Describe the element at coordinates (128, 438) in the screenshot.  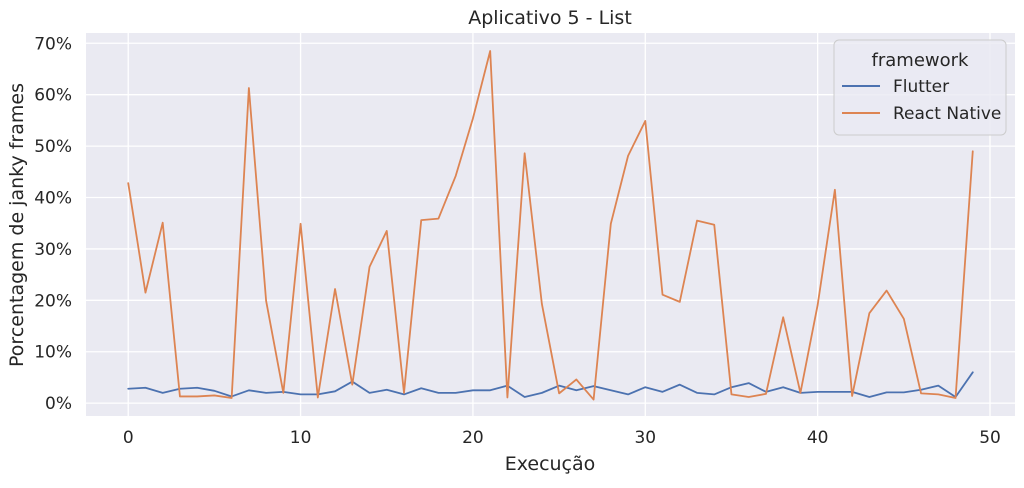
I see `x-tick-label: 0` at that location.